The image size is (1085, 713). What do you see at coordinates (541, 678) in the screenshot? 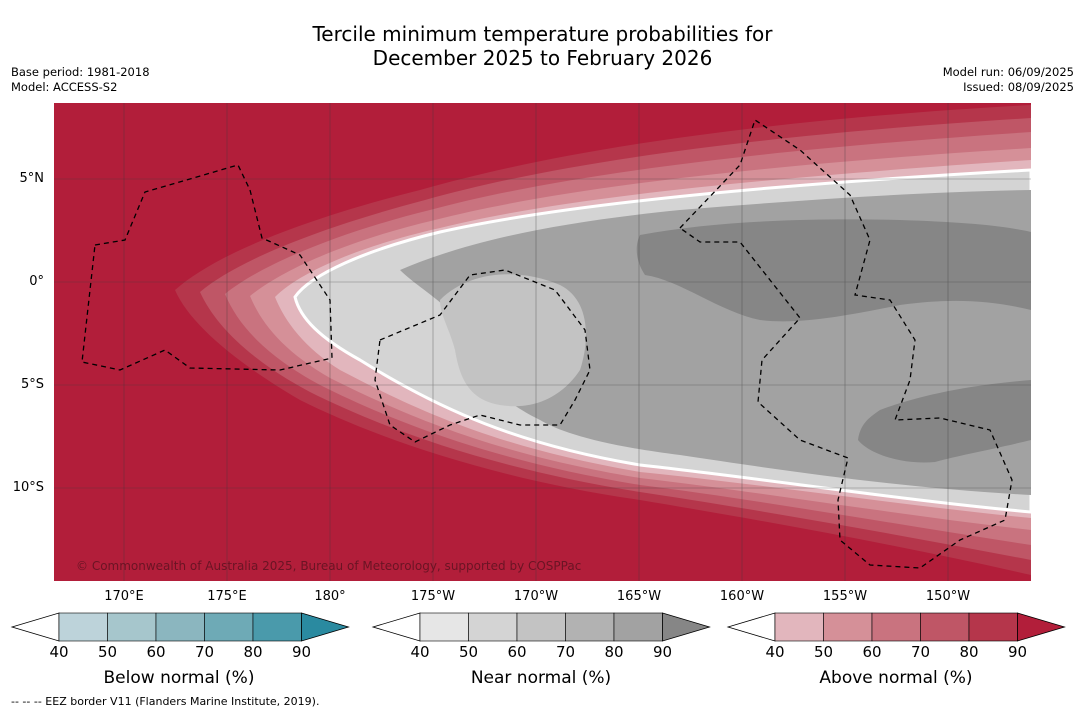
I see `colorbar-label-near: Near normal (%)` at bounding box center [541, 678].